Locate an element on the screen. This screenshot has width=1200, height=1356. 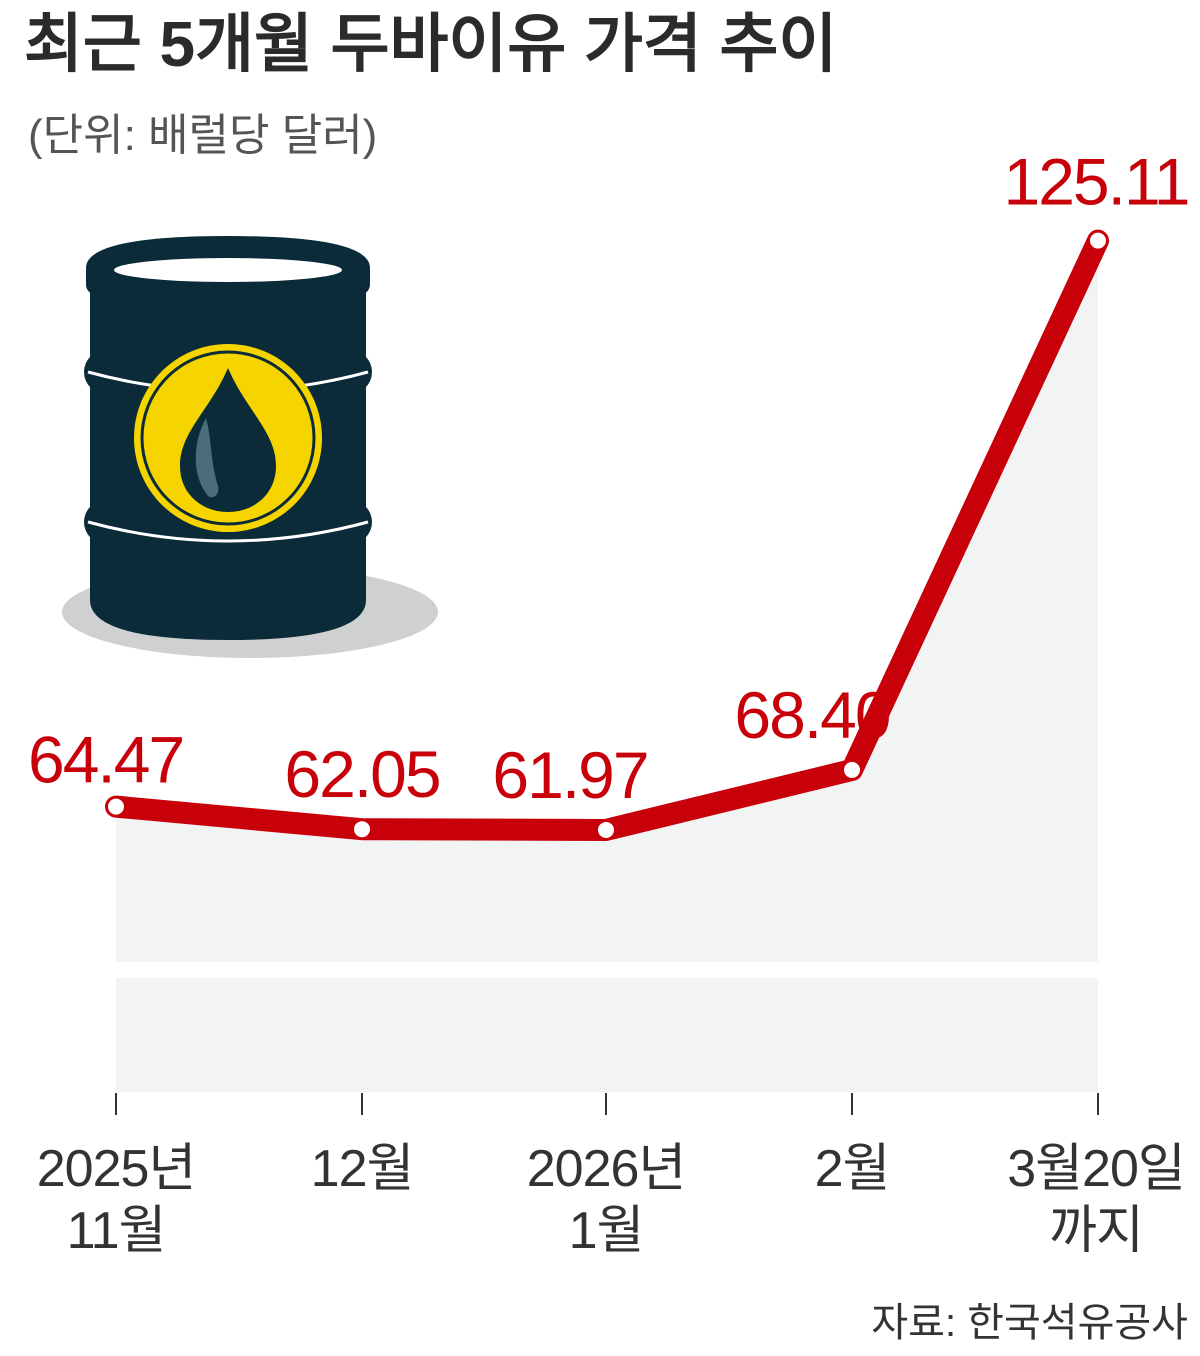
value-label-1: 62.05 is located at coordinates (361, 774).